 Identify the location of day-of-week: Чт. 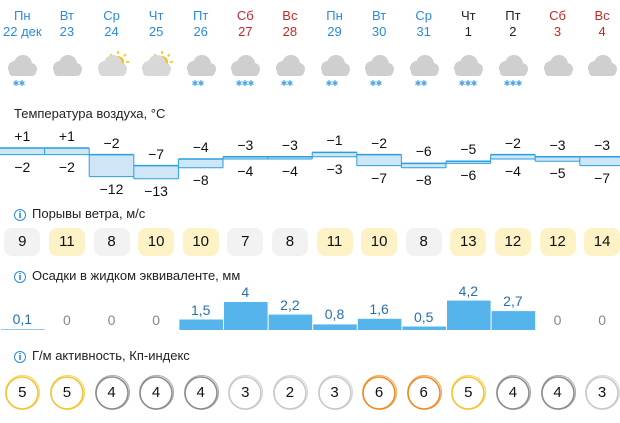
(156, 15).